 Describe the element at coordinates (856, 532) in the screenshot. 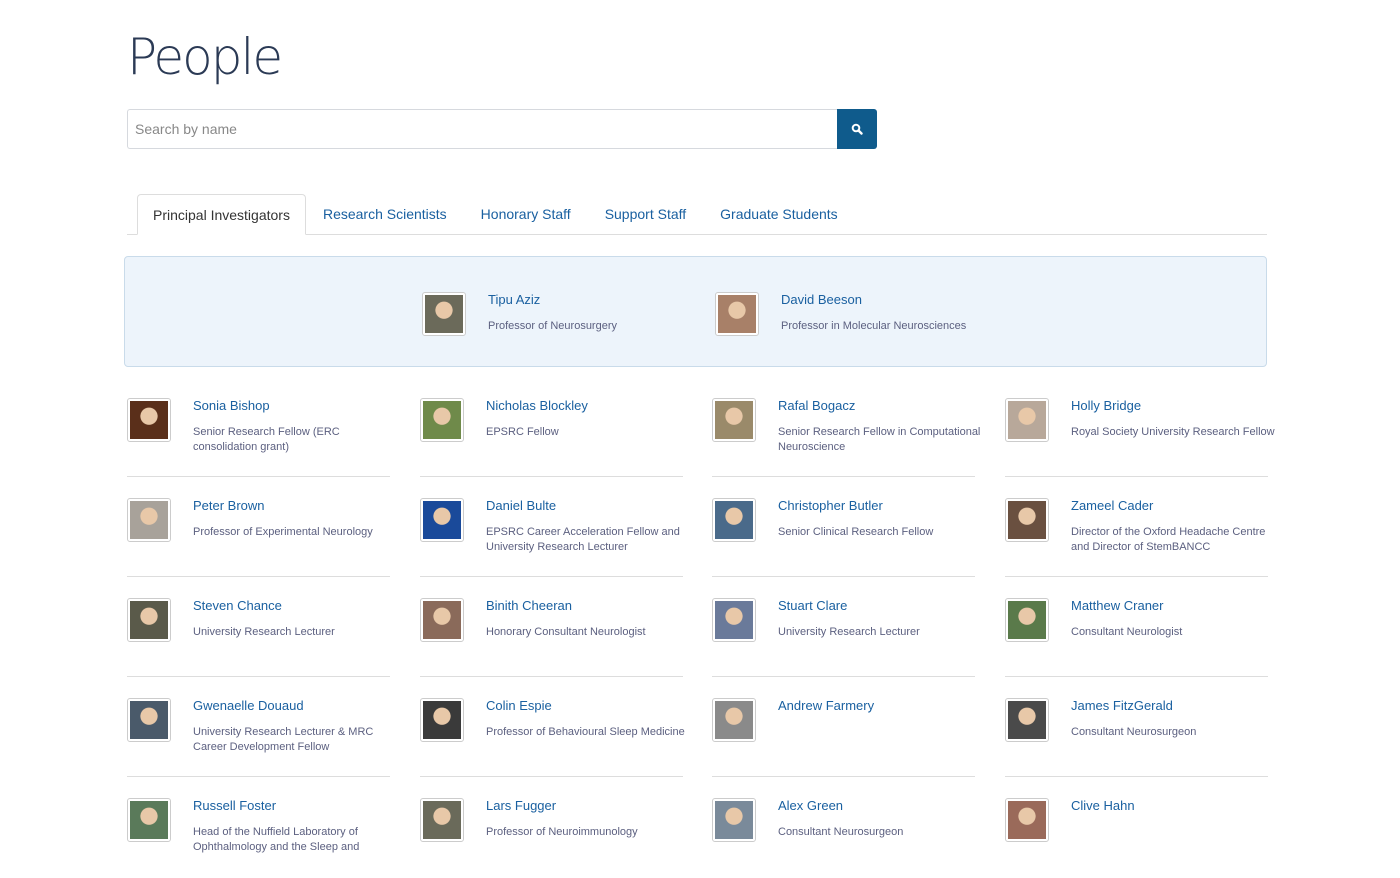

I see `person-title: Senior Clinical Research Fellow` at that location.